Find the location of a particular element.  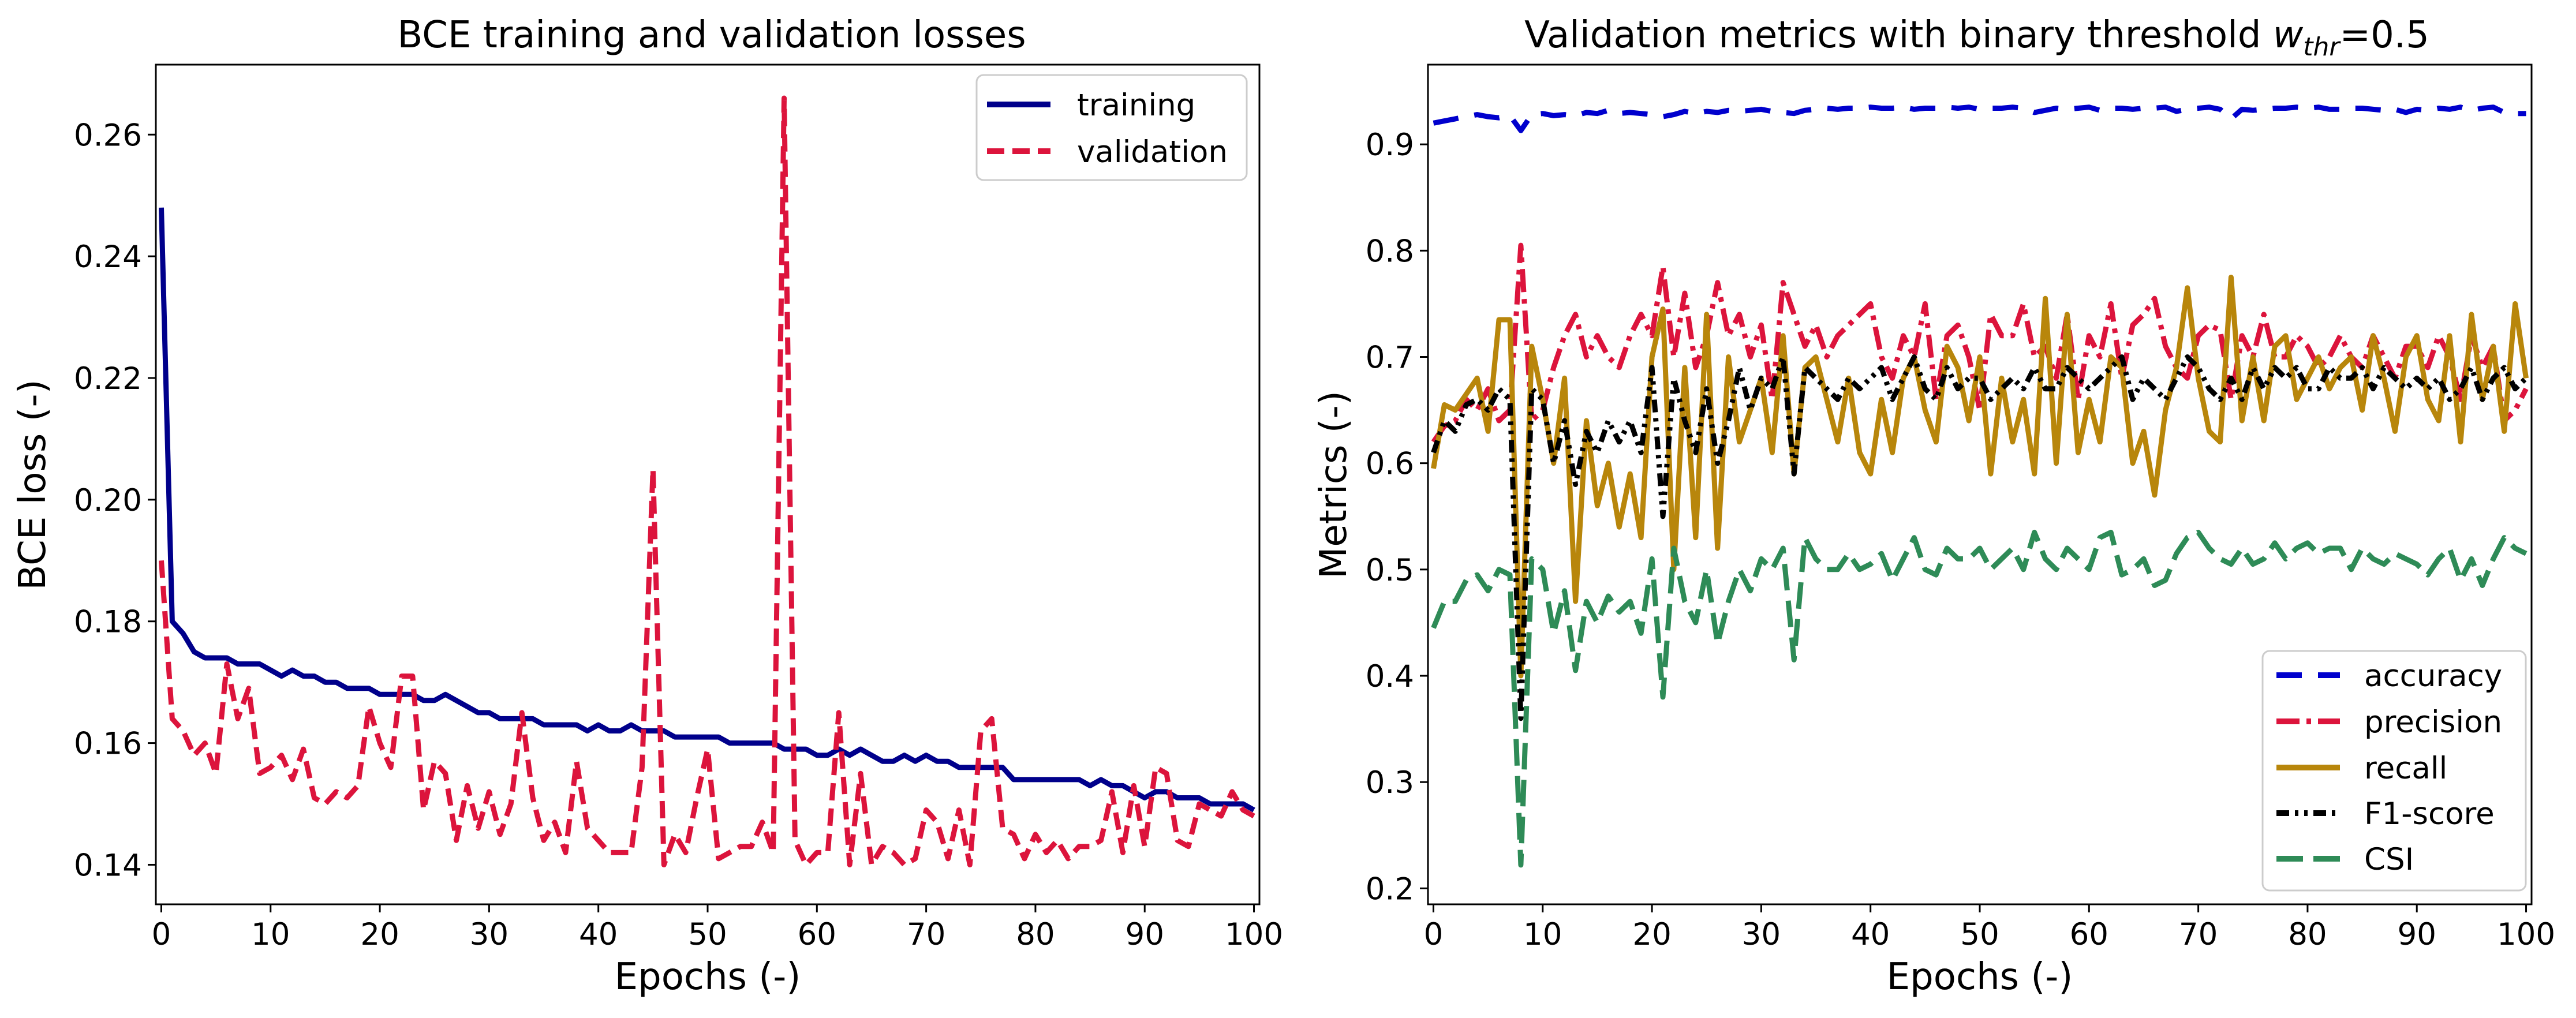

y-axis-ticks: 0.14 0.16 0.18 0.20 0.22 0.24 0.26 is located at coordinates (115, 500).